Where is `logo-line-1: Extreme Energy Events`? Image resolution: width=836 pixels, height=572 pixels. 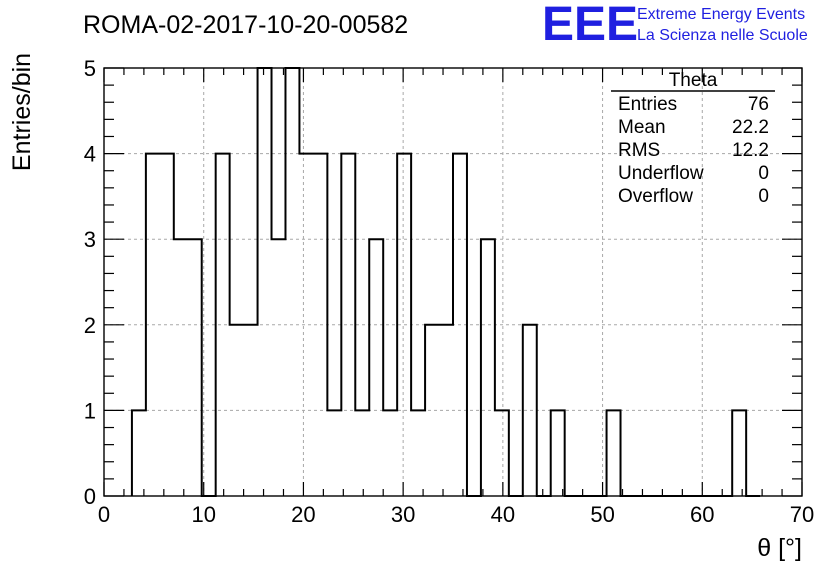
logo-line-1: Extreme Energy Events is located at coordinates (721, 14).